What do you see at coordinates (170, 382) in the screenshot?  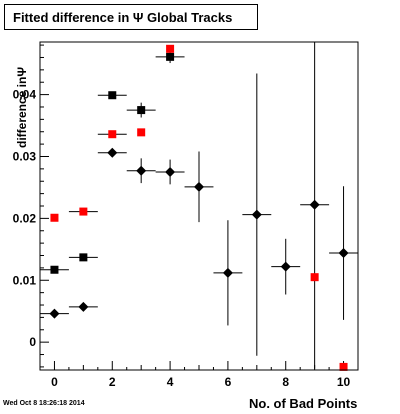 I see `x-tick-label: 4` at bounding box center [170, 382].